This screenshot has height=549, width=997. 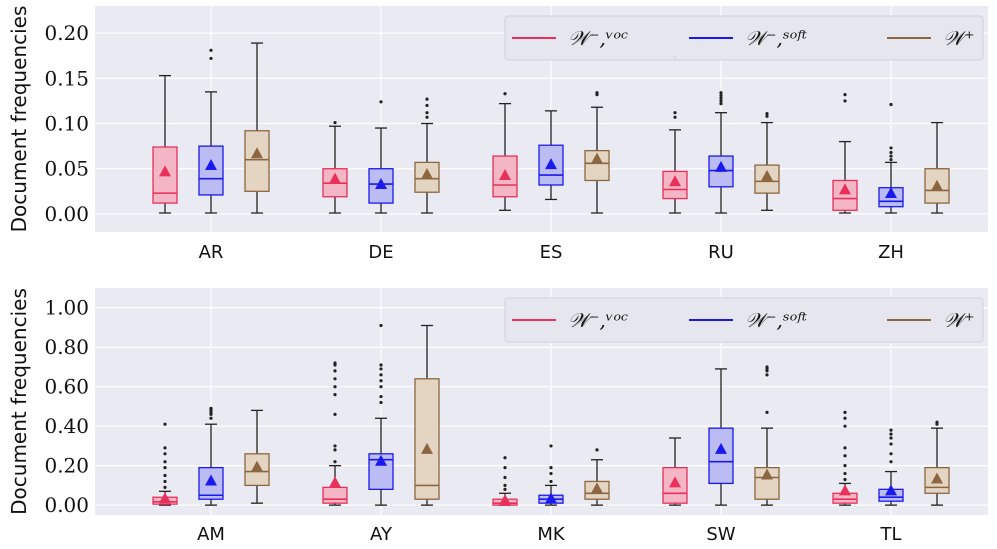 I want to click on y-axis-label: Document frequencies, so click(x=19, y=119).